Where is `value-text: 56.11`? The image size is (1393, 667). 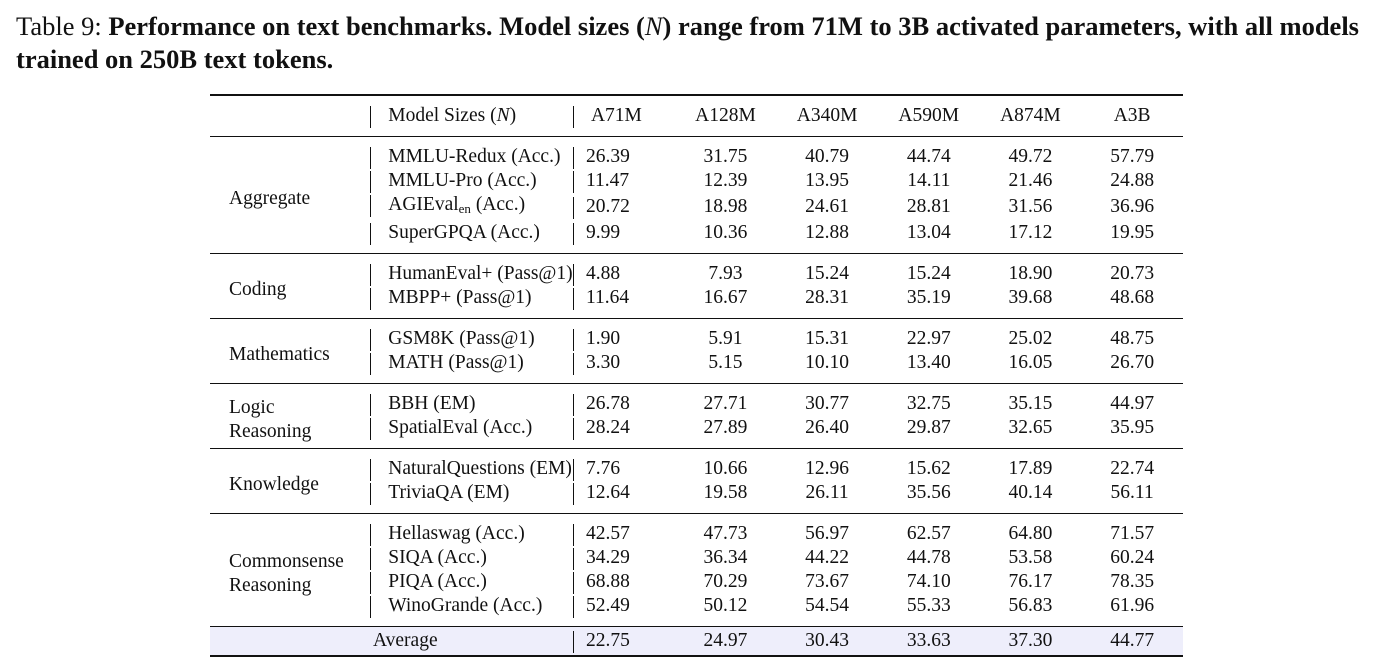 value-text: 56.11 is located at coordinates (1132, 492).